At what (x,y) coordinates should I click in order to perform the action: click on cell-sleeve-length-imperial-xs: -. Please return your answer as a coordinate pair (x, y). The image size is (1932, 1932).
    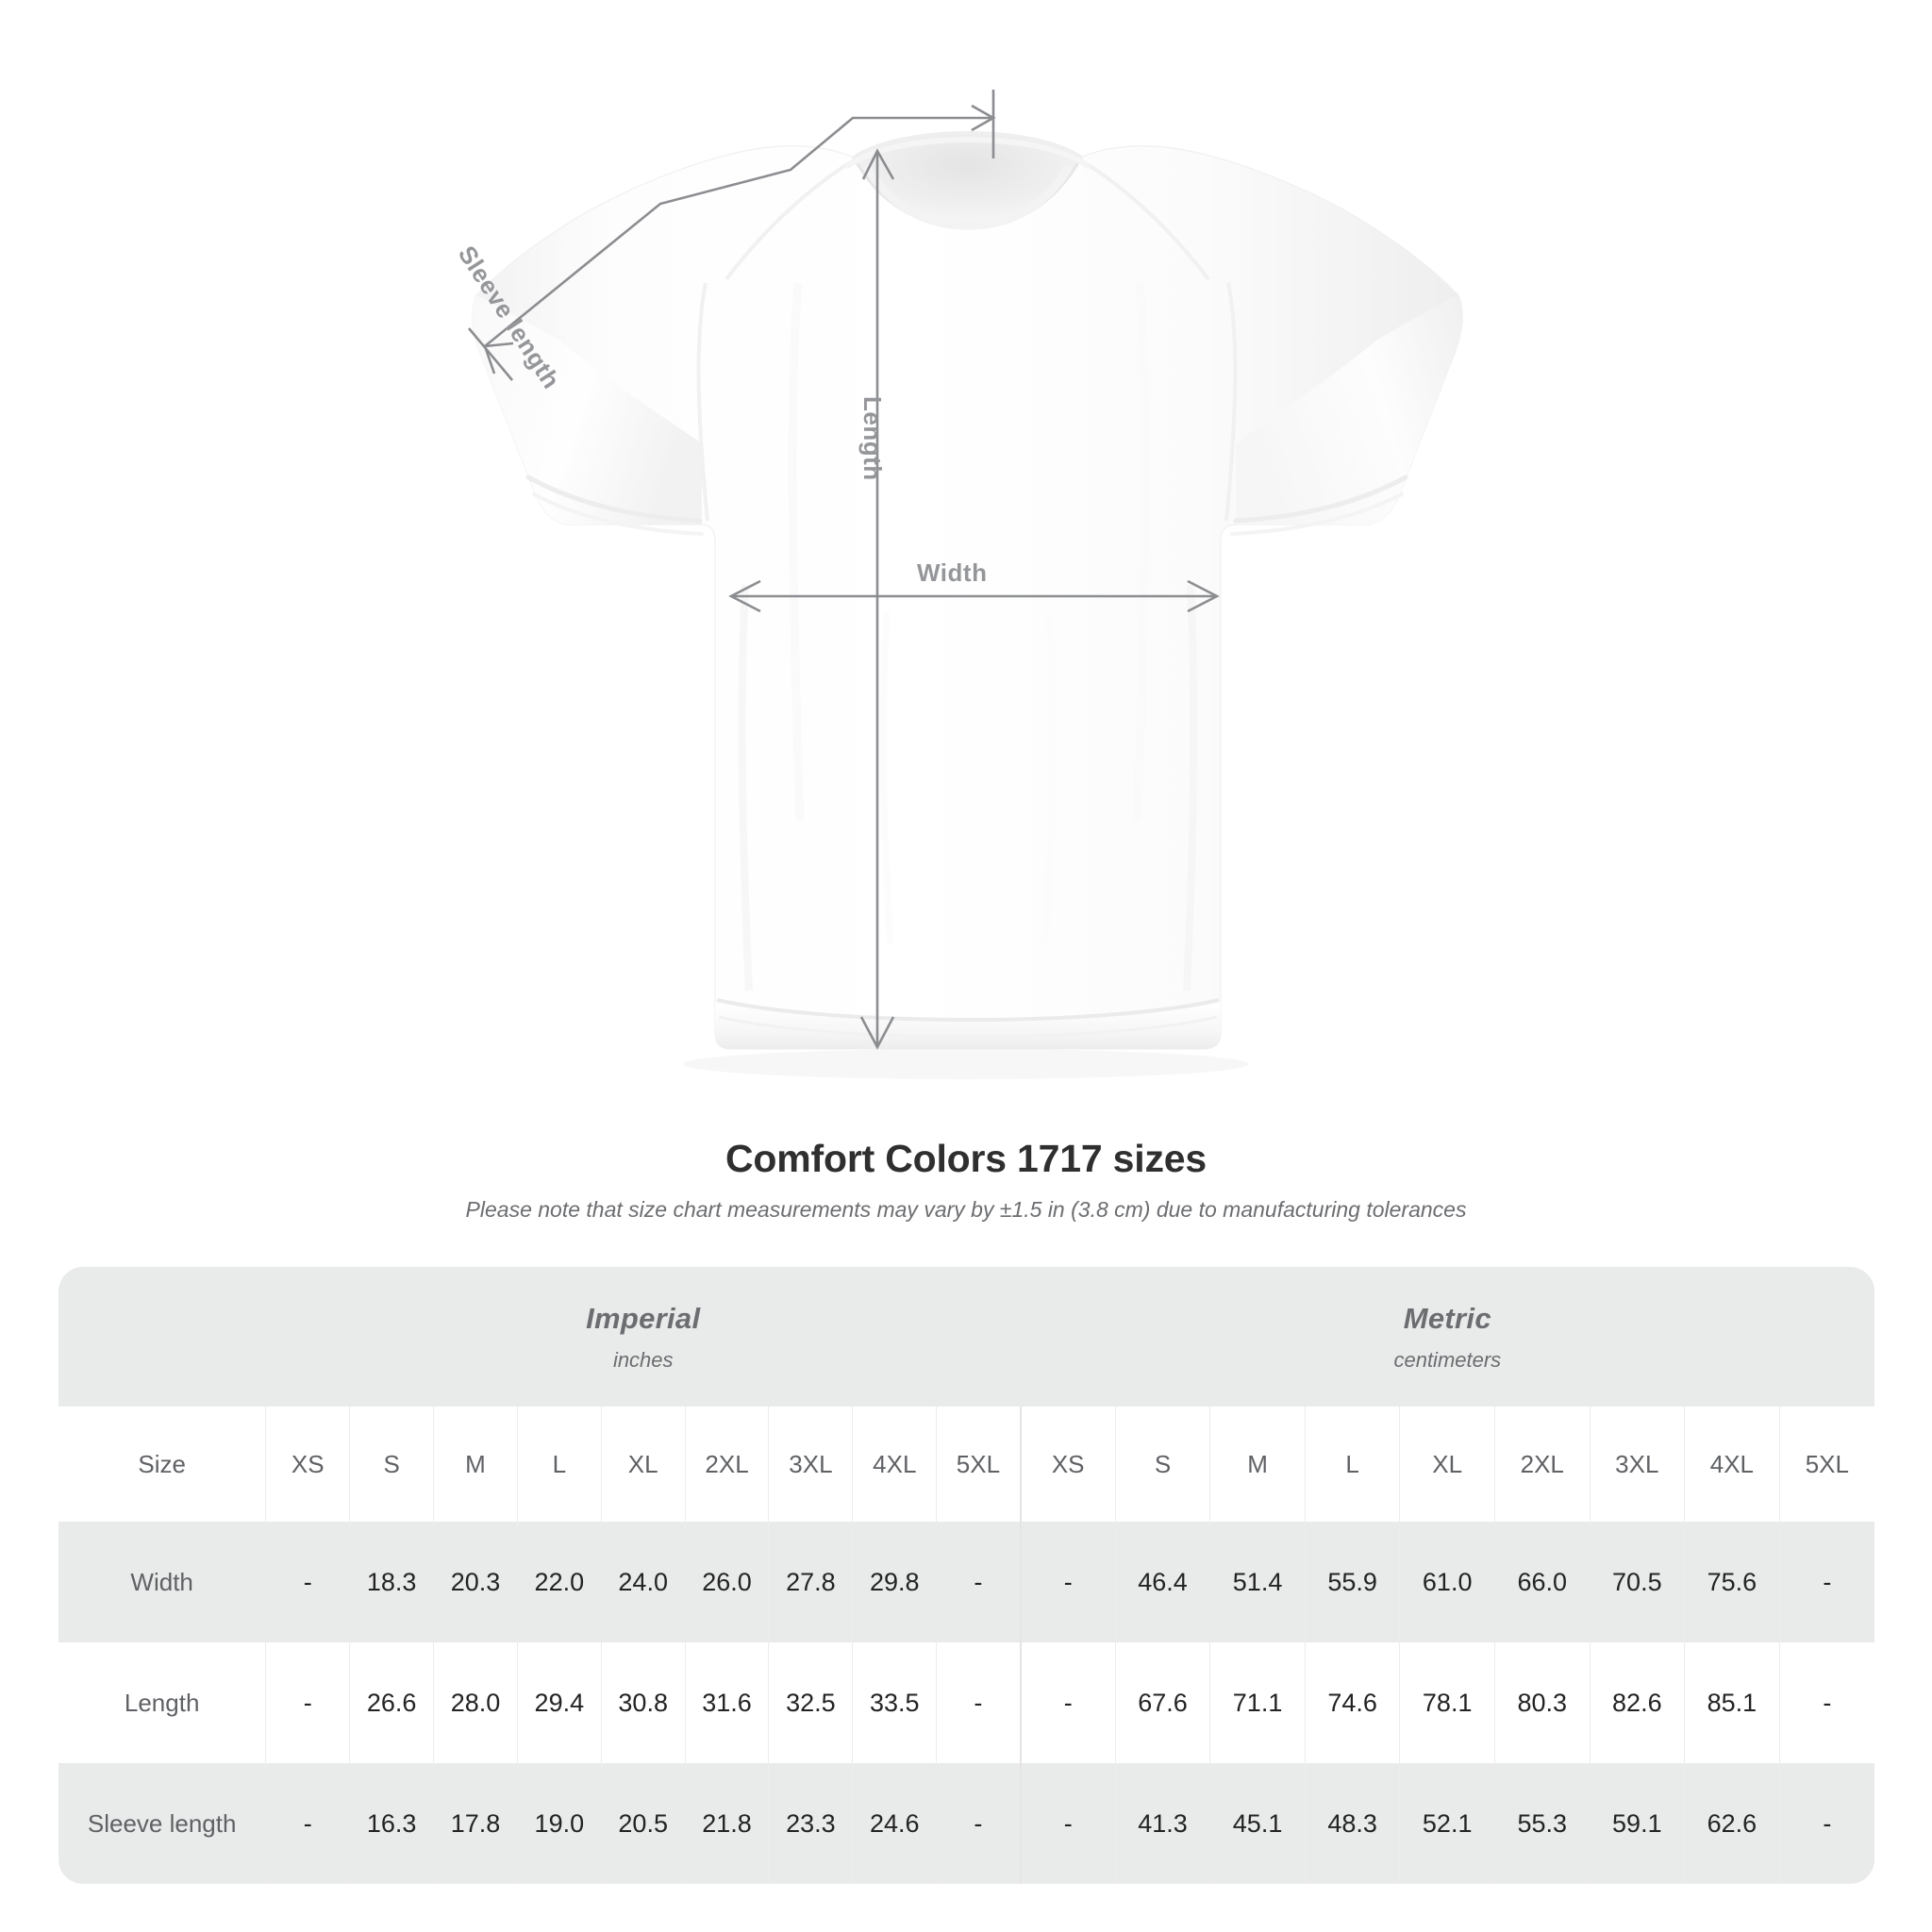
    Looking at the image, I should click on (307, 1824).